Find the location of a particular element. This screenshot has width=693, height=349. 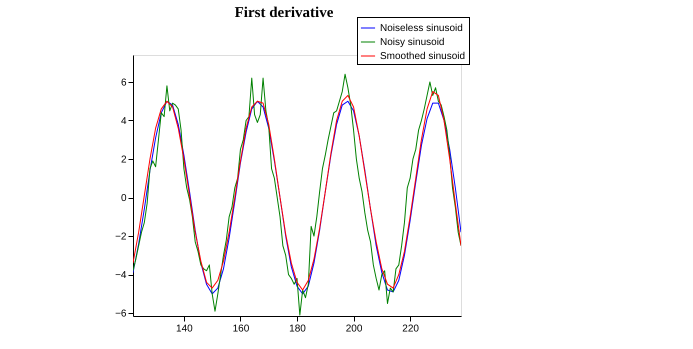

x-tick-label: 180 is located at coordinates (297, 329).